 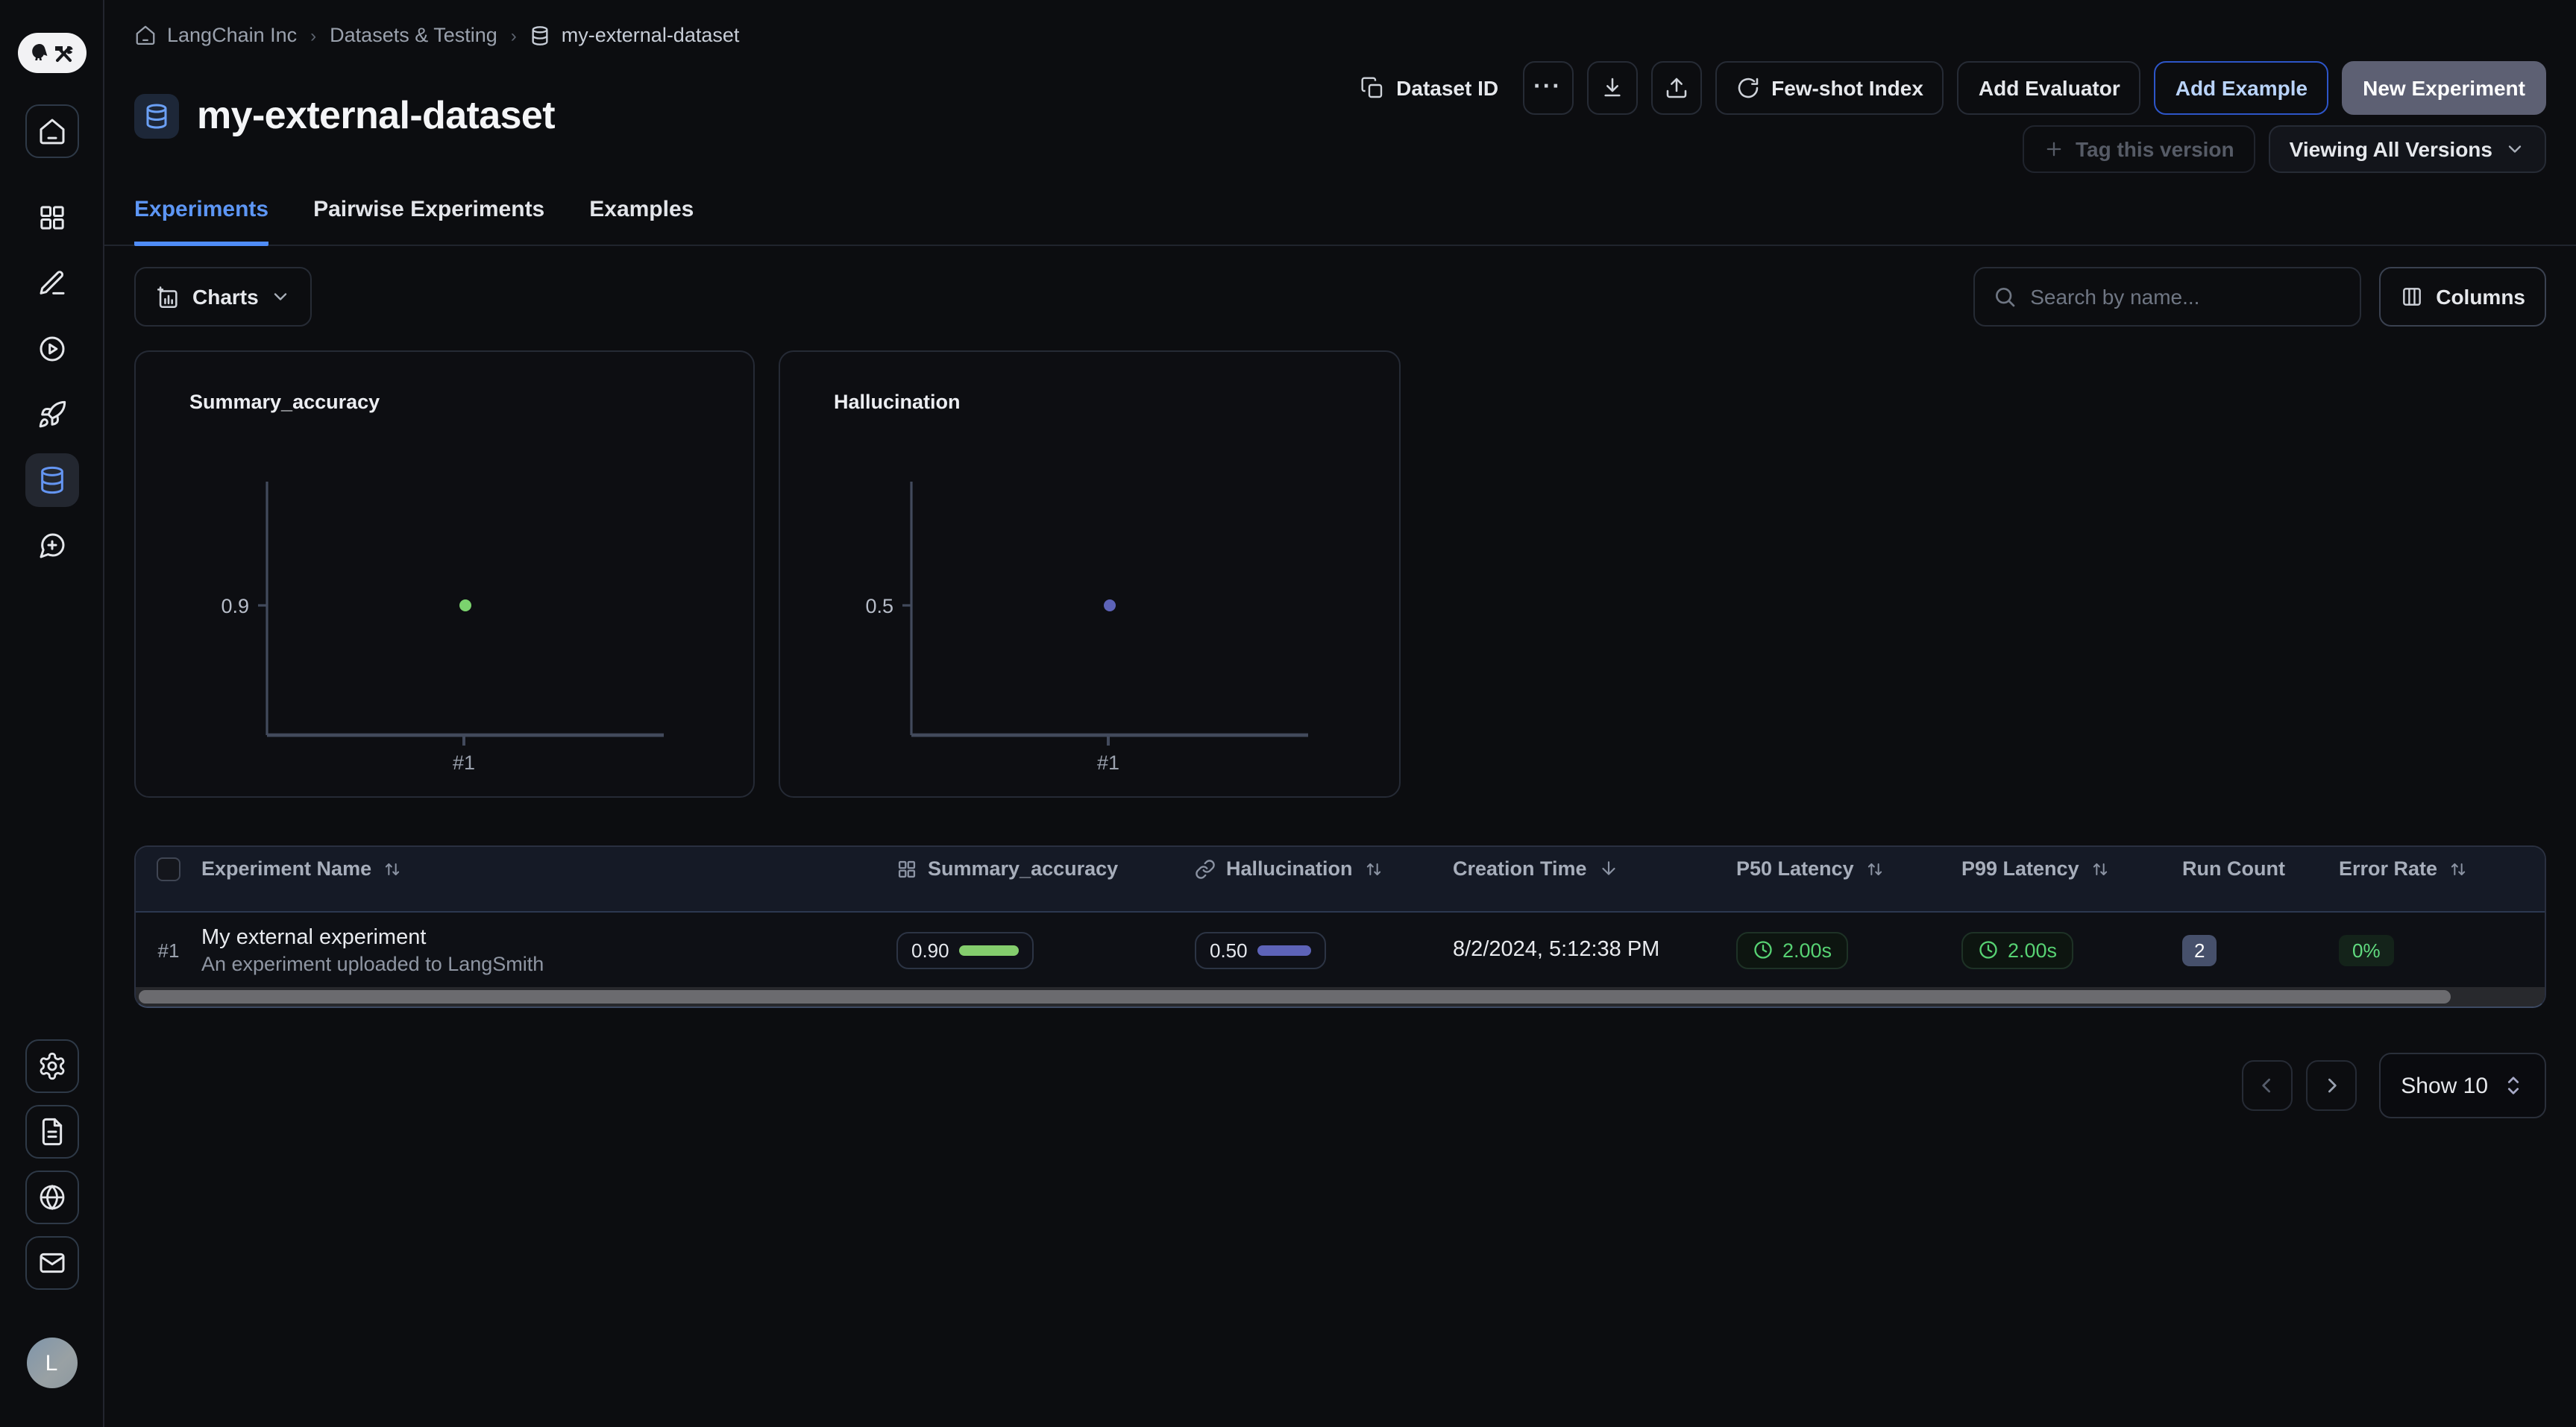 I want to click on columns-button: Columns, so click(x=2463, y=297).